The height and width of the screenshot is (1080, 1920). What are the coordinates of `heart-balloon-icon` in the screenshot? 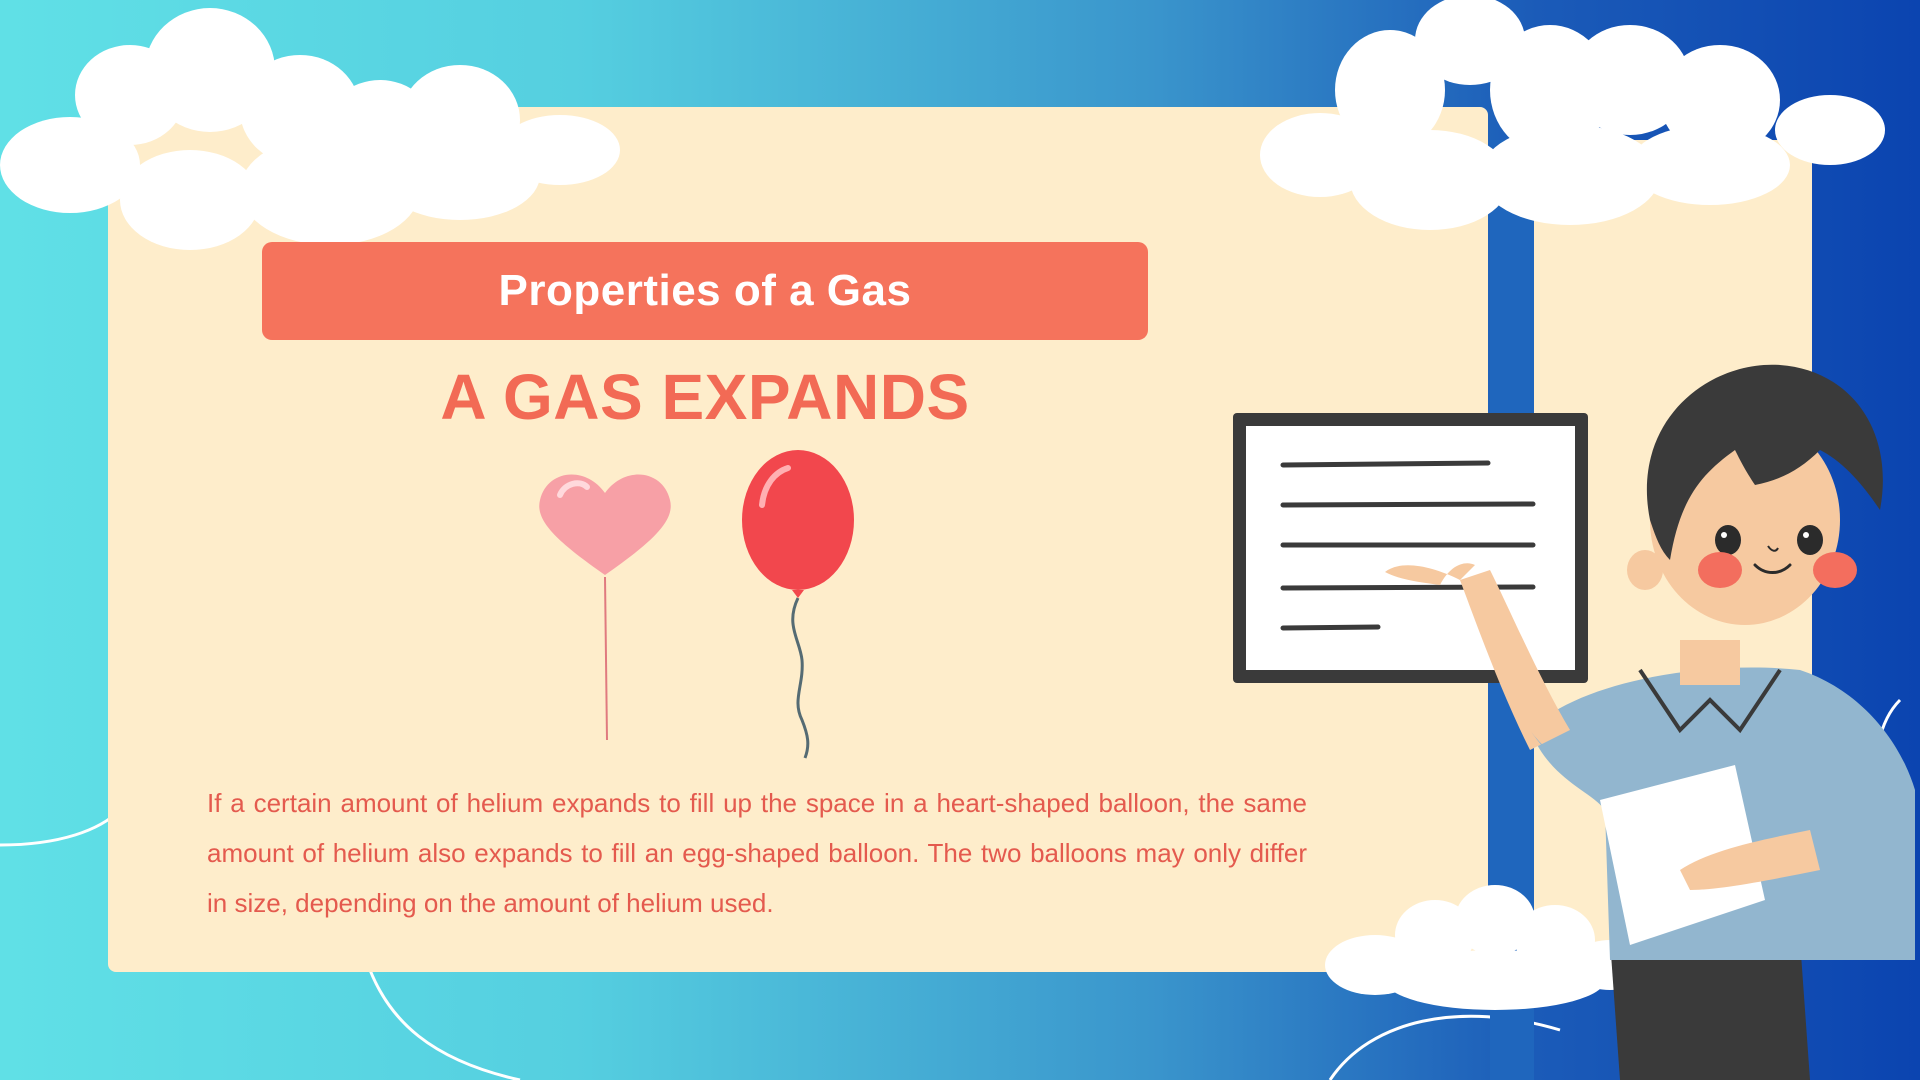 It's located at (605, 607).